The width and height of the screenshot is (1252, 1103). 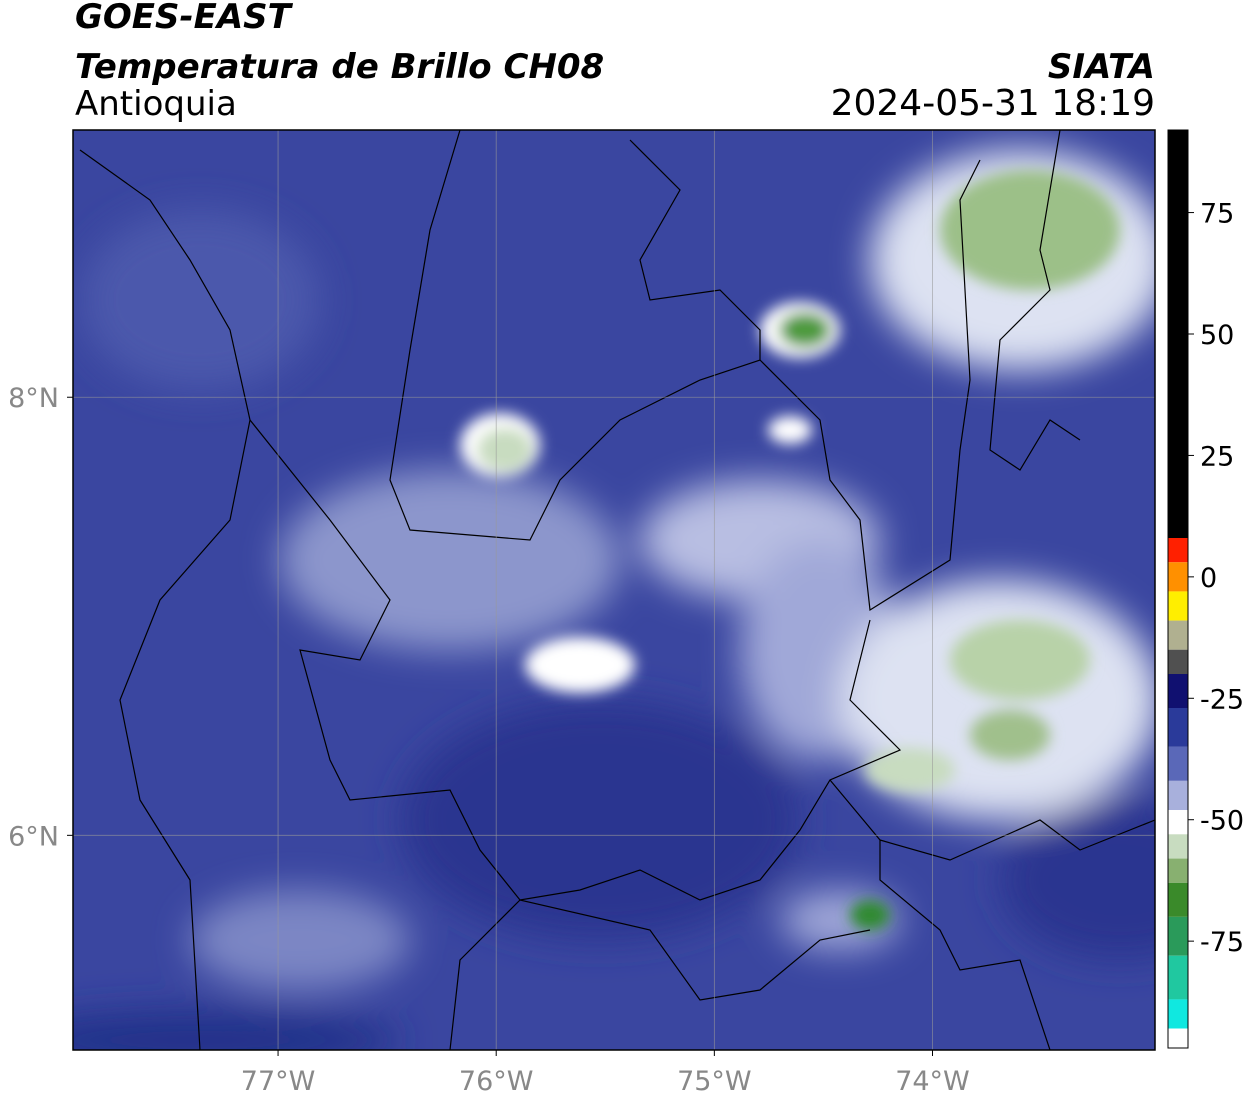 What do you see at coordinates (993, 103) in the screenshot?
I see `datetime: 2024-05-31 18:19` at bounding box center [993, 103].